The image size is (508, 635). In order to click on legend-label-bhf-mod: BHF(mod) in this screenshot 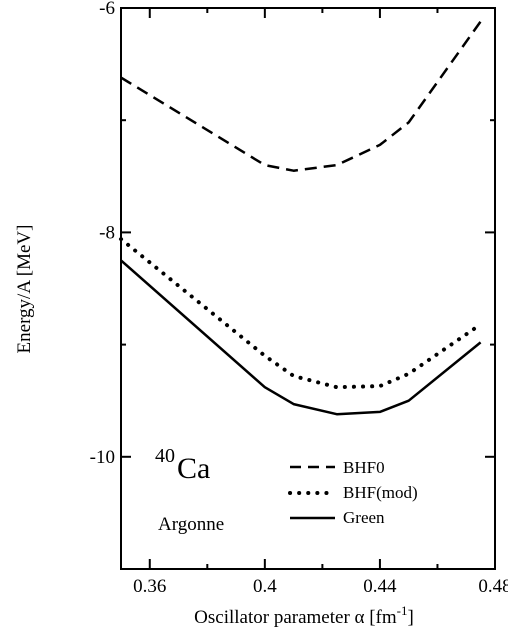, I will do `click(380, 492)`.